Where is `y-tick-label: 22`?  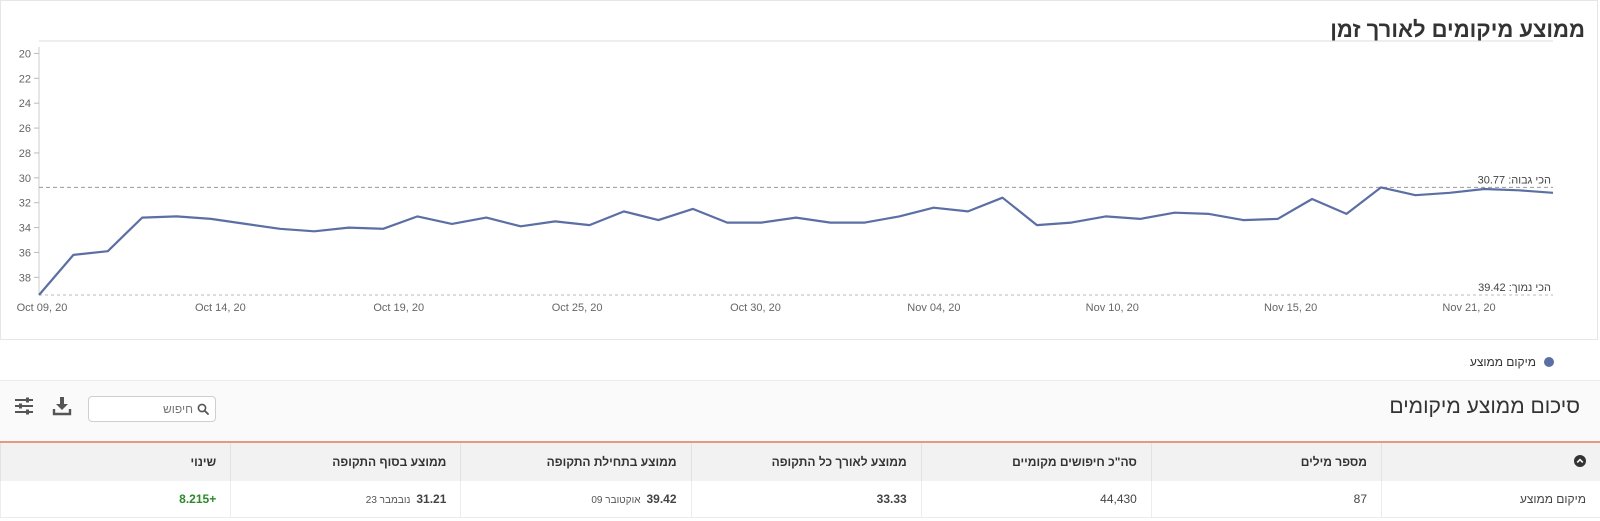
y-tick-label: 22 is located at coordinates (25, 79).